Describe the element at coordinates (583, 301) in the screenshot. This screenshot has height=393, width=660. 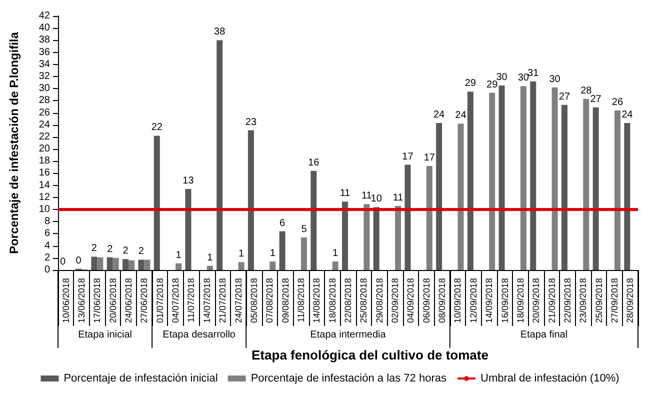
I see `x-tick-label: 23/09/2018` at that location.